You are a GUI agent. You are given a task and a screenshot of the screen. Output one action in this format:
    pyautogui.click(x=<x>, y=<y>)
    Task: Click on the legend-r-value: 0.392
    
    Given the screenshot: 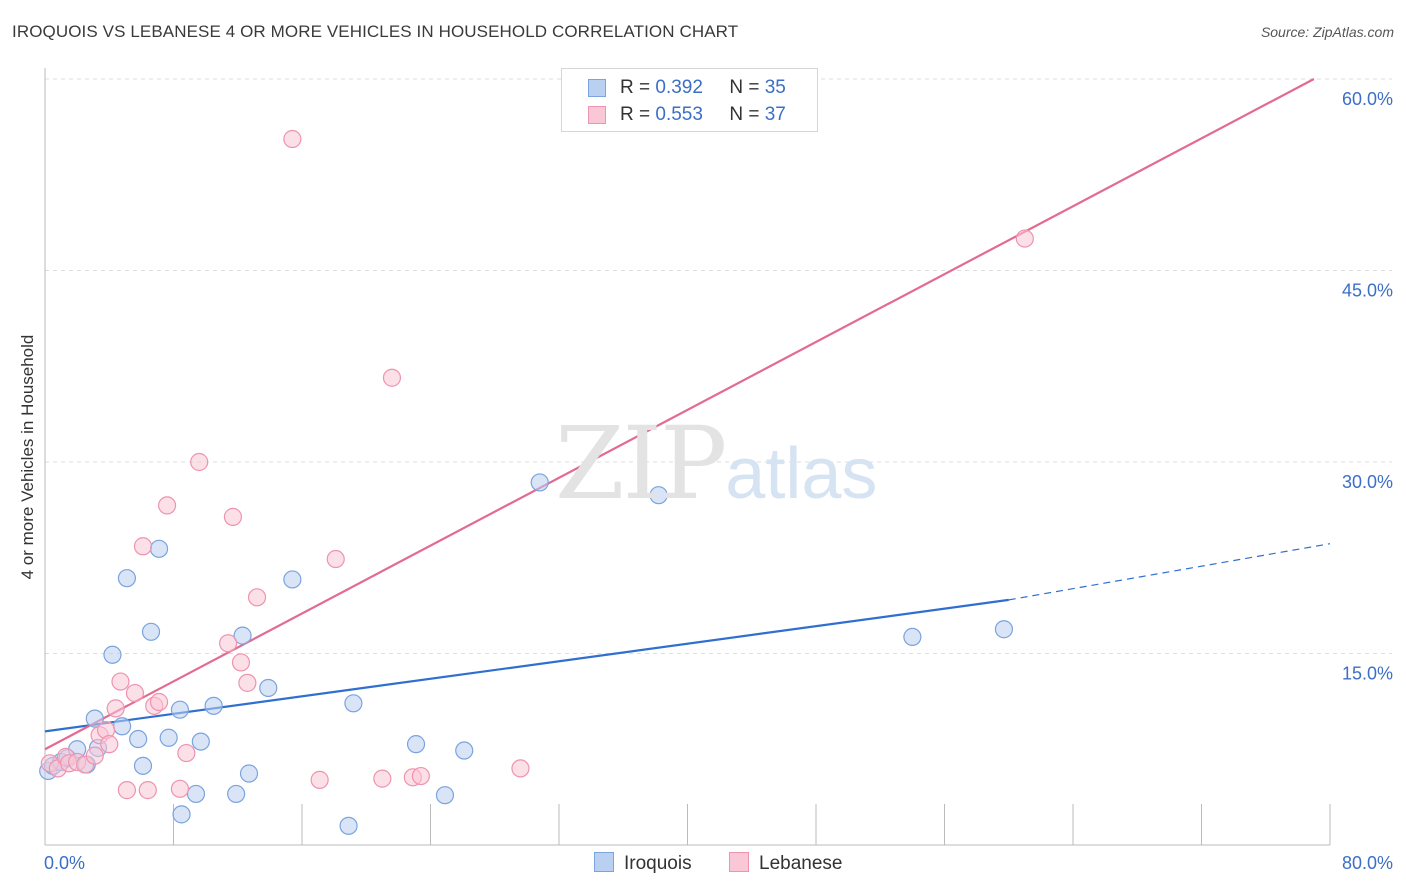 What is the action you would take?
    pyautogui.click(x=679, y=87)
    